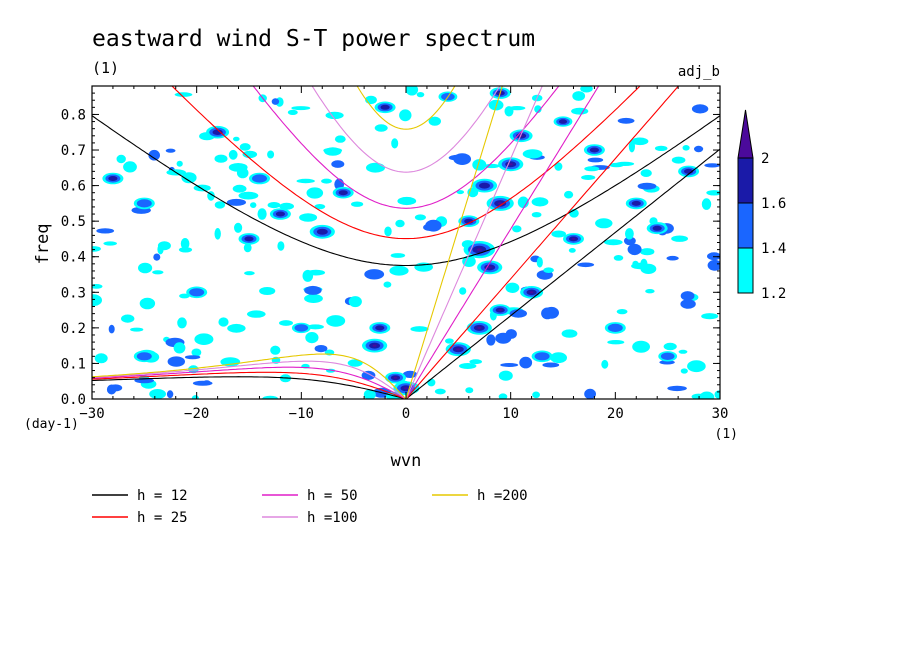 This screenshot has height=654, width=904. I want to click on y-axis-label: freq, so click(43, 244).